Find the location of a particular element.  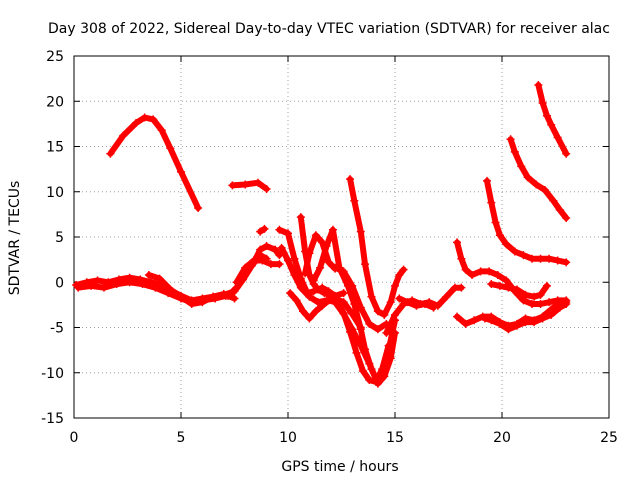

y-tick-label: -10 is located at coordinates (52, 374).